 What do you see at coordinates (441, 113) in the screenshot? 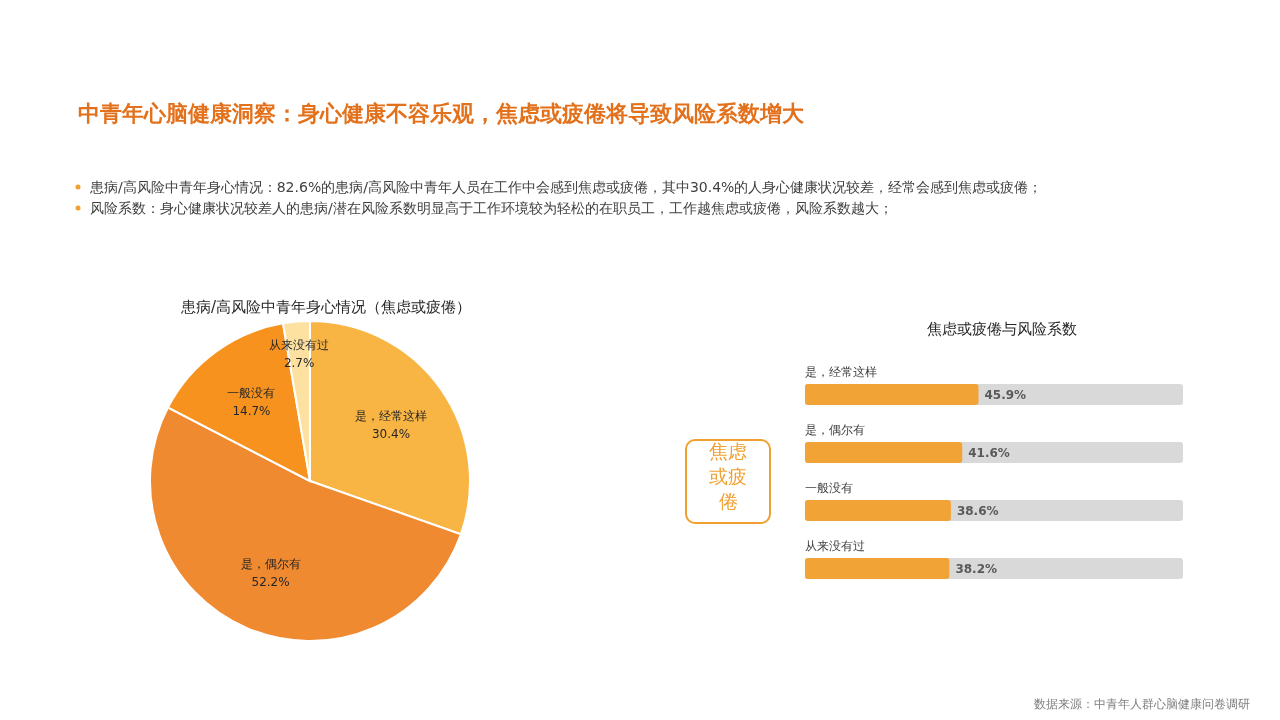
I see `text: 中青年心脑健康洞察：身心健康不容乐观，焦虑或疲倦将导致风险系数增大` at bounding box center [441, 113].